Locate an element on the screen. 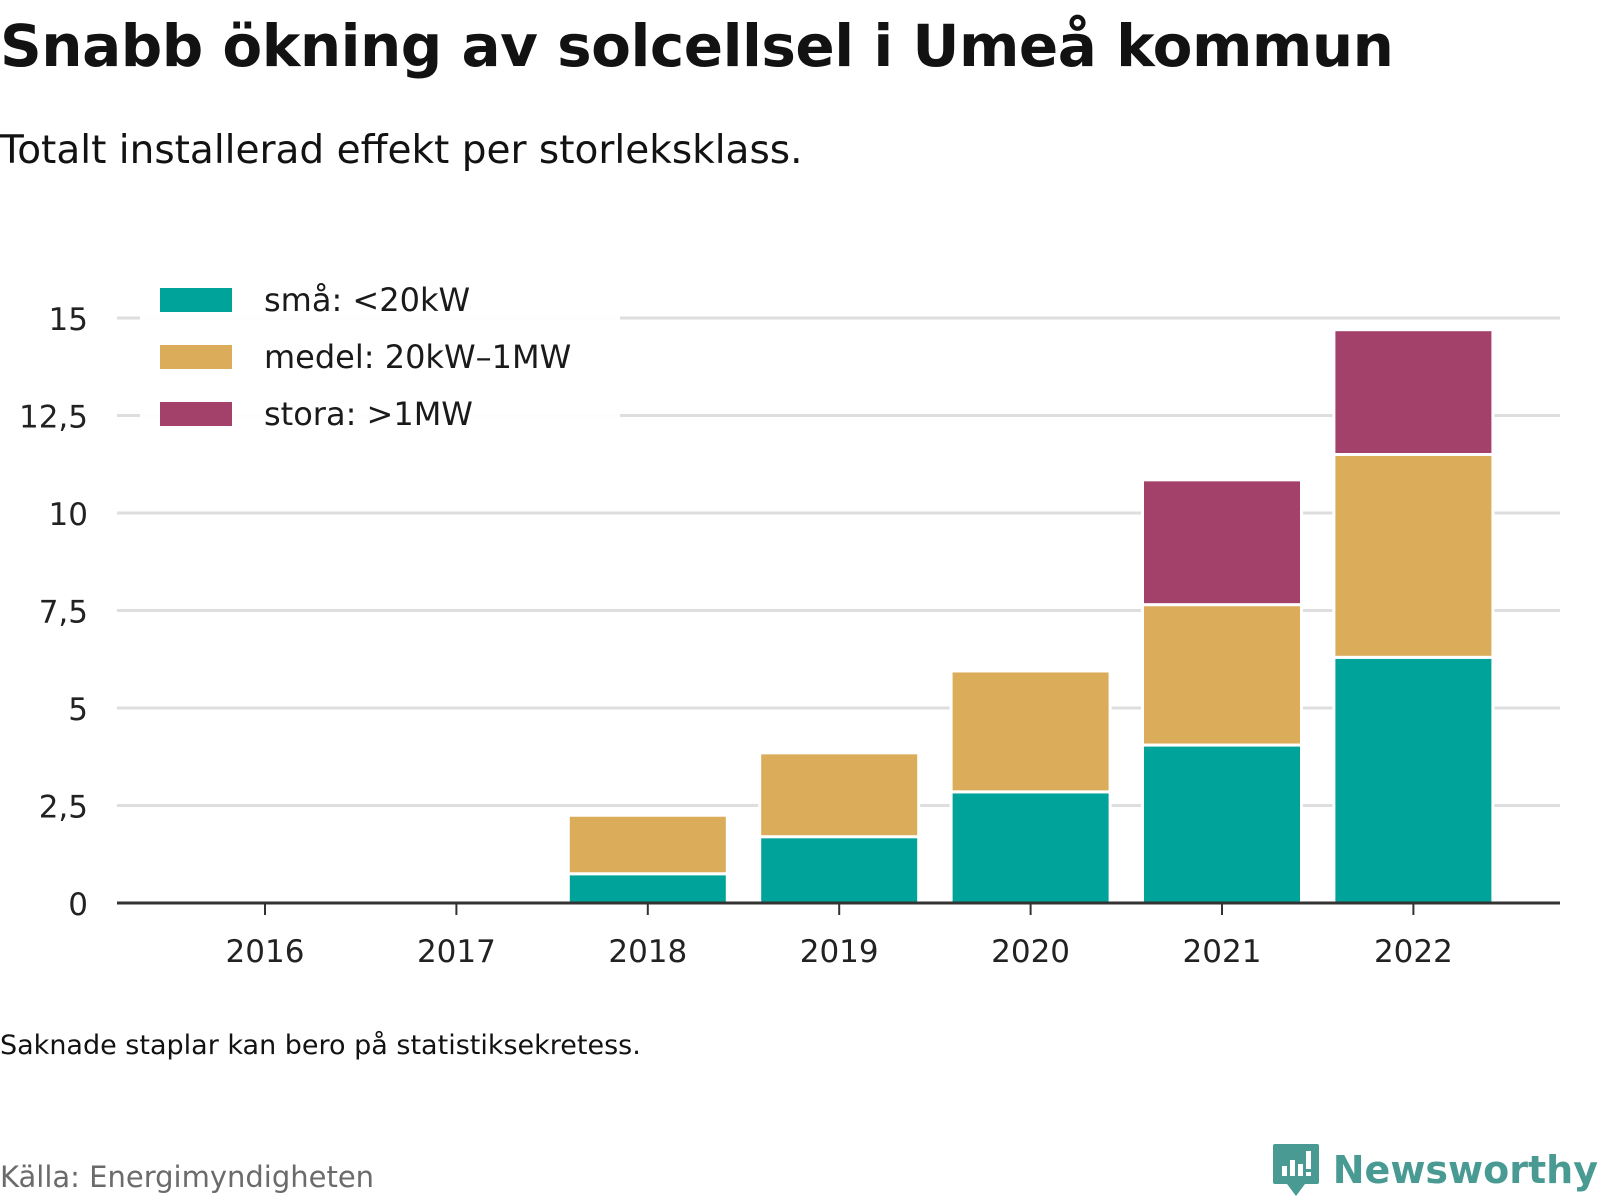  source-text: Källa: Energimyndigheten is located at coordinates (187, 1177).